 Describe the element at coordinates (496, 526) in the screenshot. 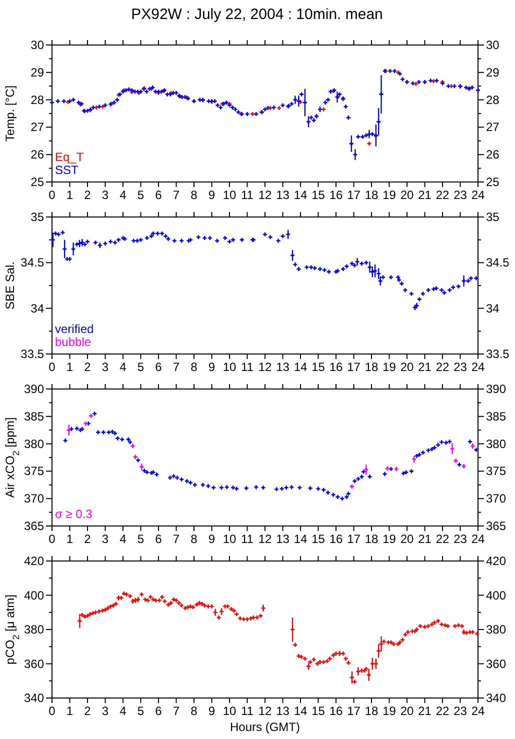

I see `y2-tick-label: 365` at that location.